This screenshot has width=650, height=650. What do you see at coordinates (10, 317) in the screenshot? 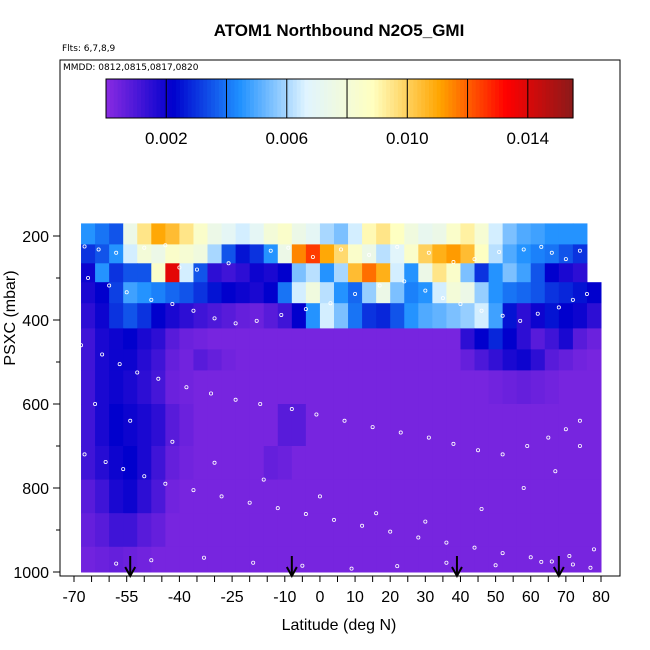
I see `y-axis-label: PSXC (mbar)` at bounding box center [10, 317].